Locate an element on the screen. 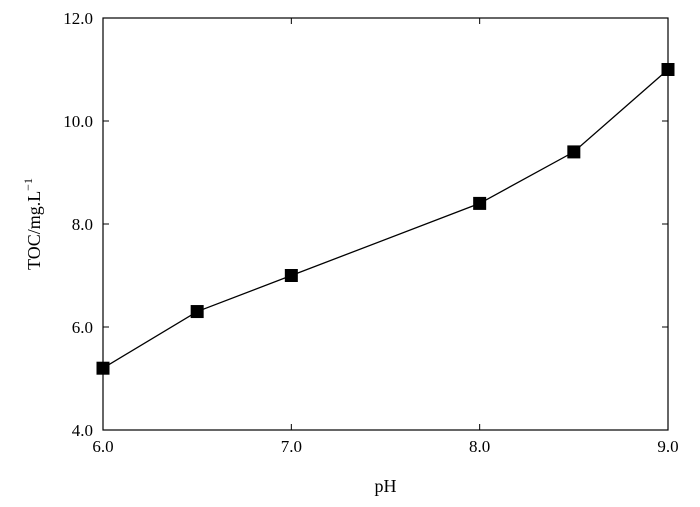  y-axis-label: TOC/mg.L−1 is located at coordinates (32, 224).